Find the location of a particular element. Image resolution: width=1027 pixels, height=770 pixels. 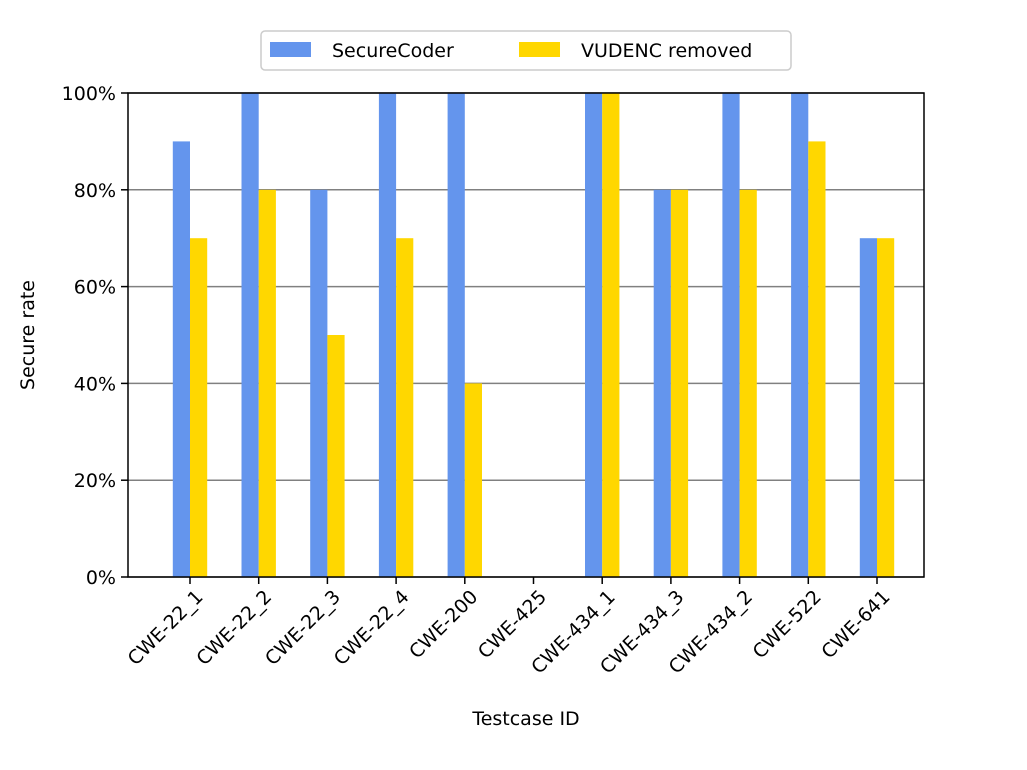

y-tick-label: 20% is located at coordinates (95, 481).